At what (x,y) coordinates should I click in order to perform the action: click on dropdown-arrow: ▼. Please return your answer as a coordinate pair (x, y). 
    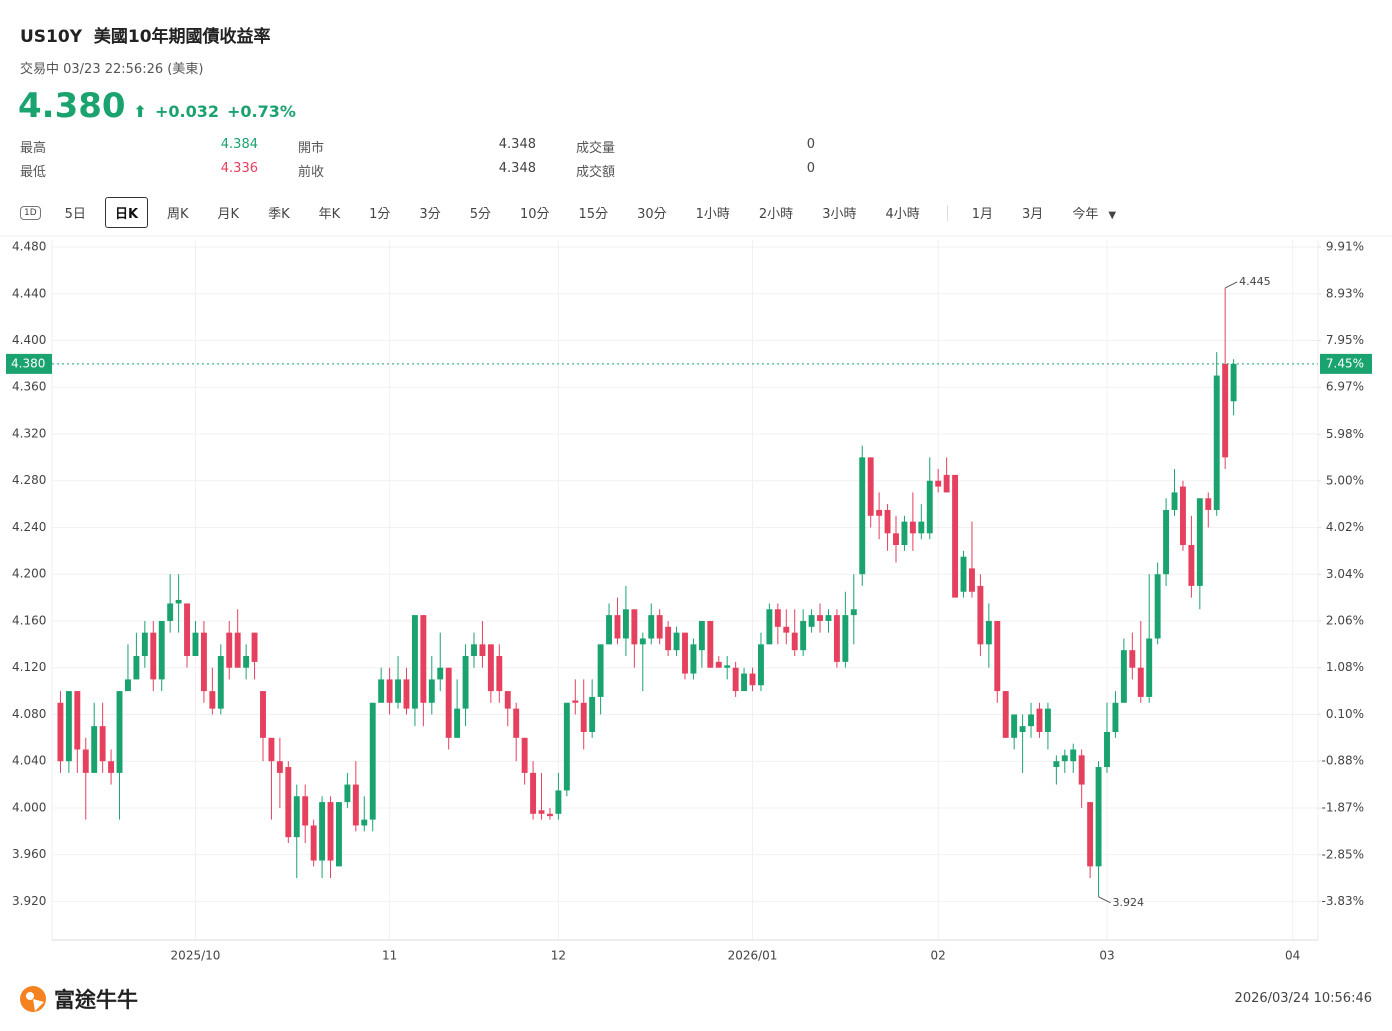
    Looking at the image, I should click on (1112, 215).